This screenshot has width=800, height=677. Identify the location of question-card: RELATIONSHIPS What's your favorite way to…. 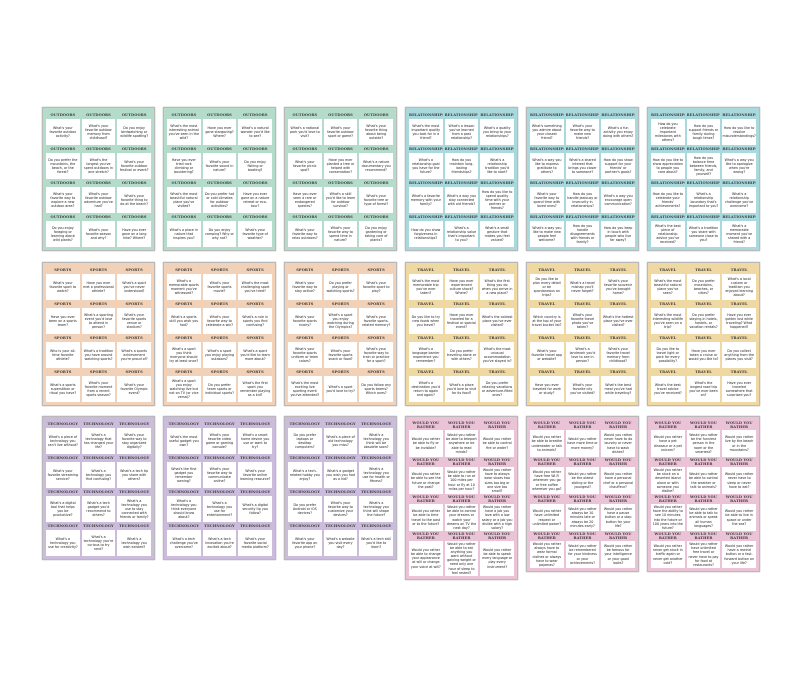
(582, 128).